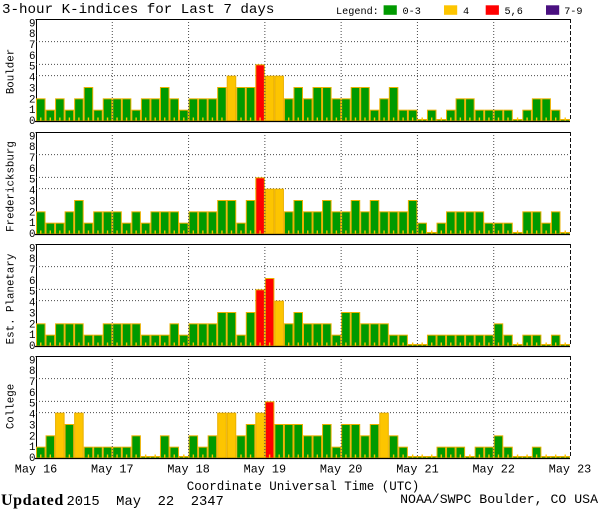 Image resolution: width=600 pixels, height=515 pixels. Describe the element at coordinates (12, 71) in the screenshot. I see `svg-text: Boulder` at that location.